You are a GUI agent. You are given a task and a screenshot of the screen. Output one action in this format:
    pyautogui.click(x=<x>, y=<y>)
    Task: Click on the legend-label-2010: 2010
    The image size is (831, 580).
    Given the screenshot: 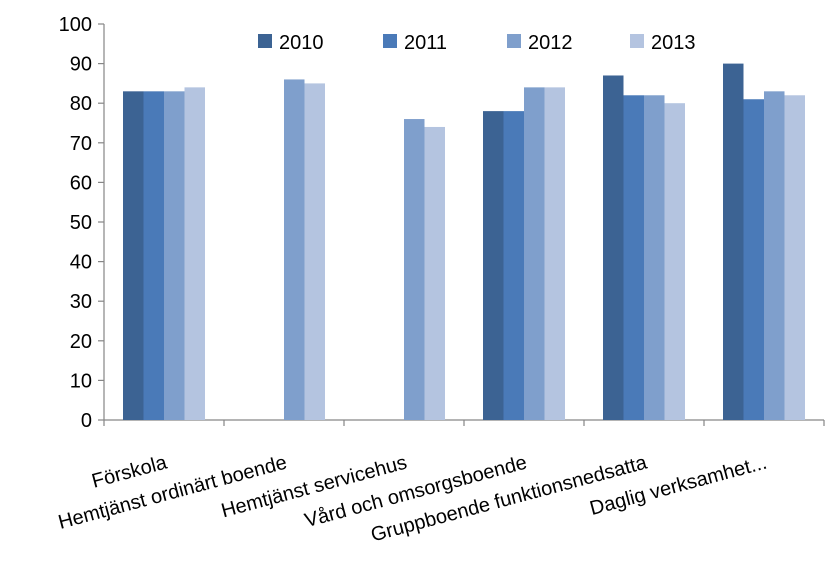 What is the action you would take?
    pyautogui.click(x=301, y=43)
    